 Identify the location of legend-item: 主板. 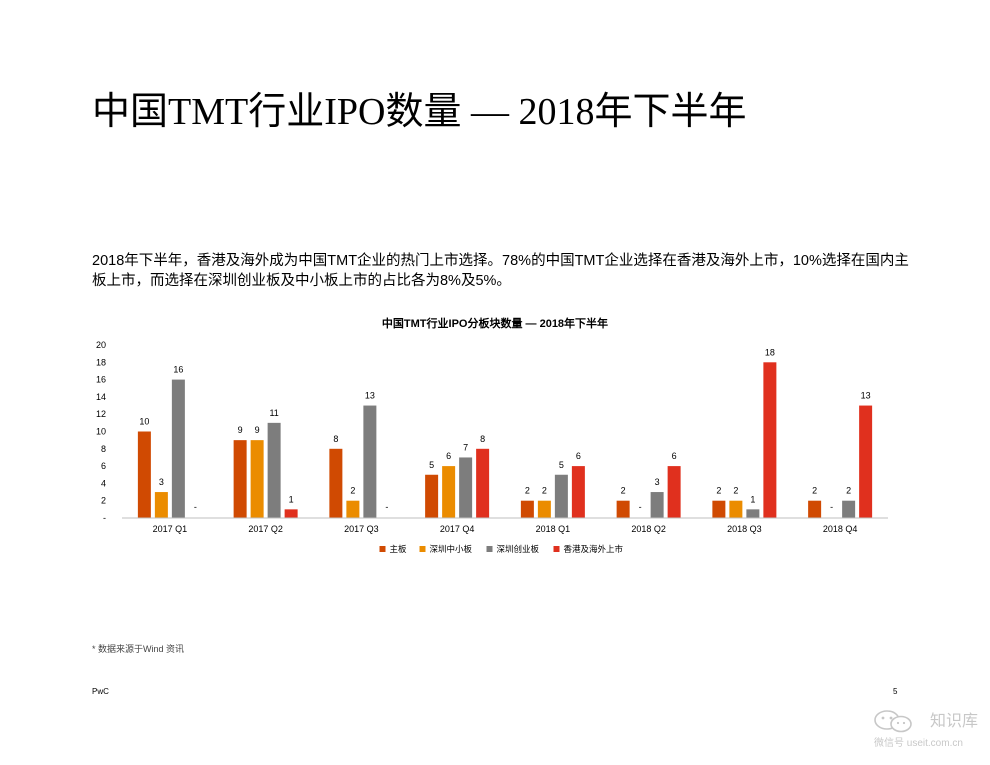
(393, 549).